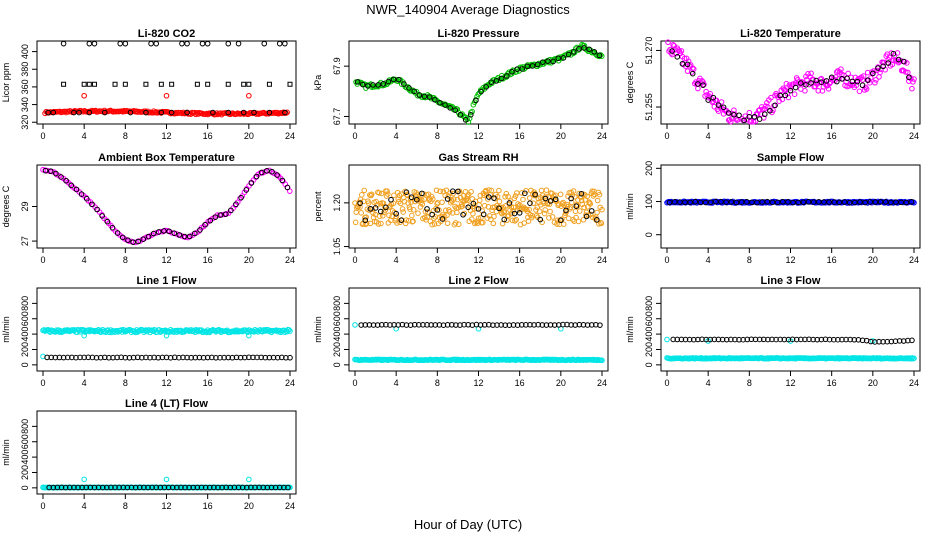 This screenshot has width=936, height=540. What do you see at coordinates (649, 107) in the screenshot?
I see `y-tick-label: 51.255` at bounding box center [649, 107].